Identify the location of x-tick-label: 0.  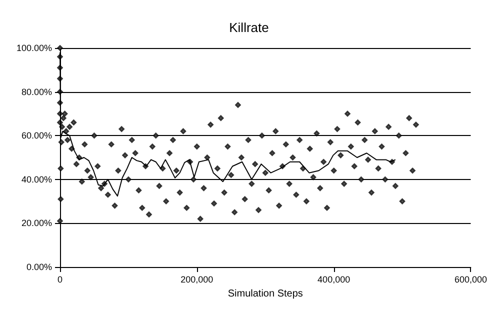
(60, 279).